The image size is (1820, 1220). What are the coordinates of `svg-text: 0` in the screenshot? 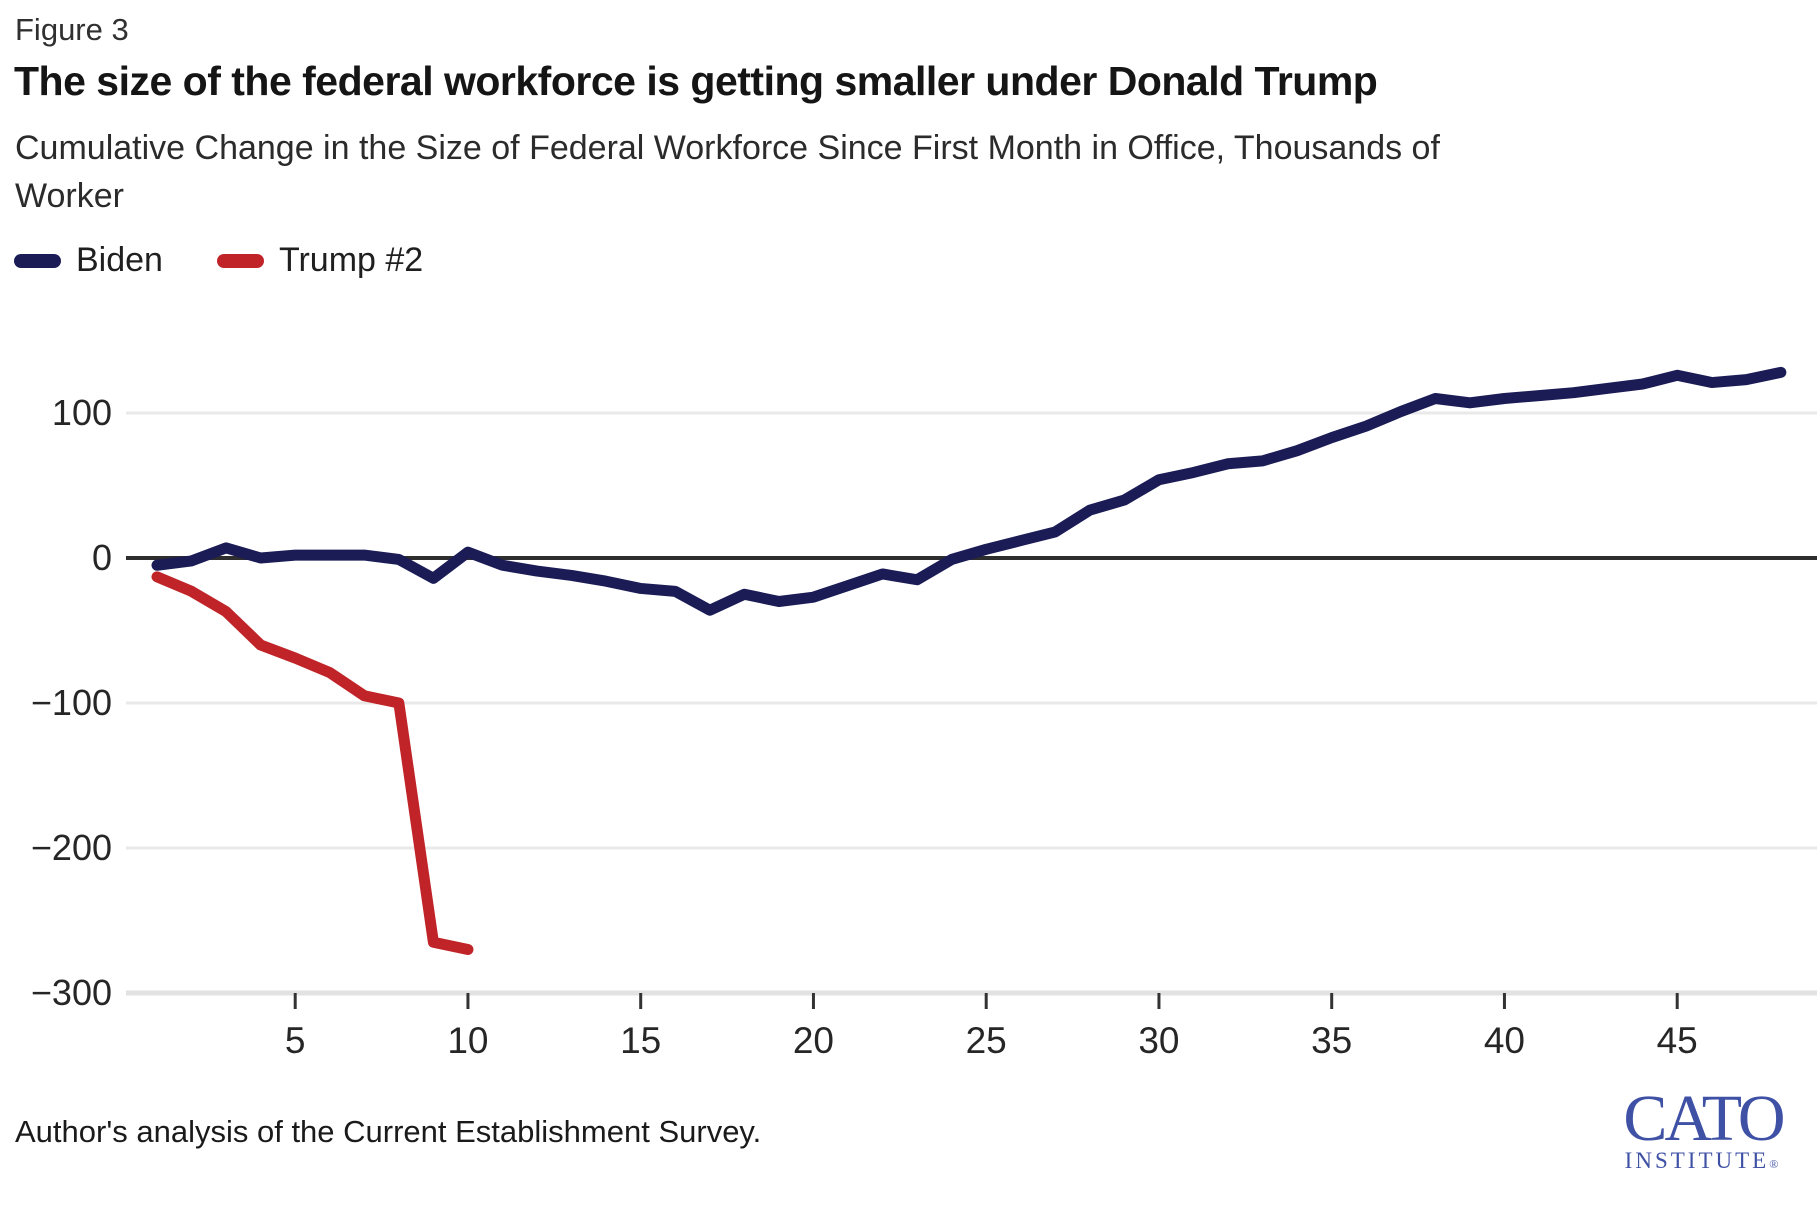 It's located at (102, 557).